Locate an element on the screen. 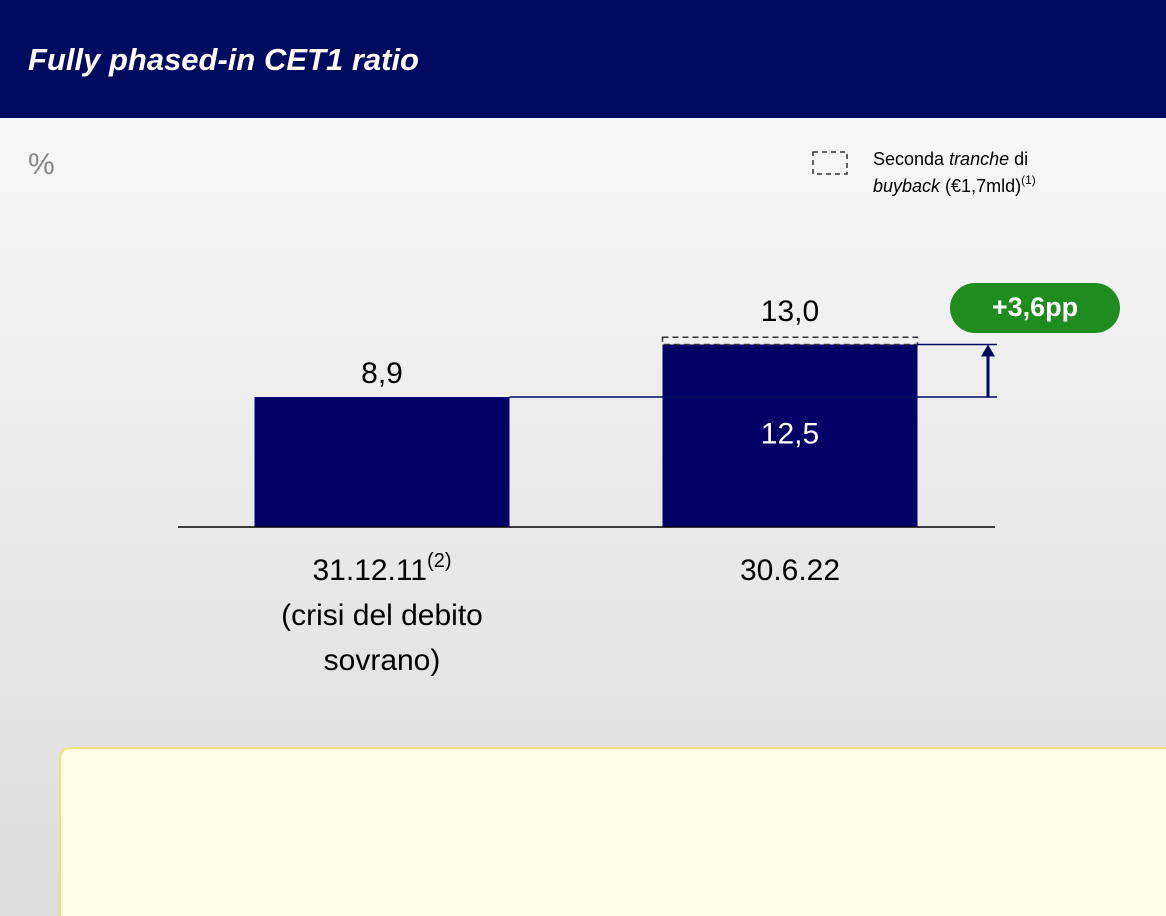 The height and width of the screenshot is (916, 1166). value-label: 12,5 is located at coordinates (790, 434).